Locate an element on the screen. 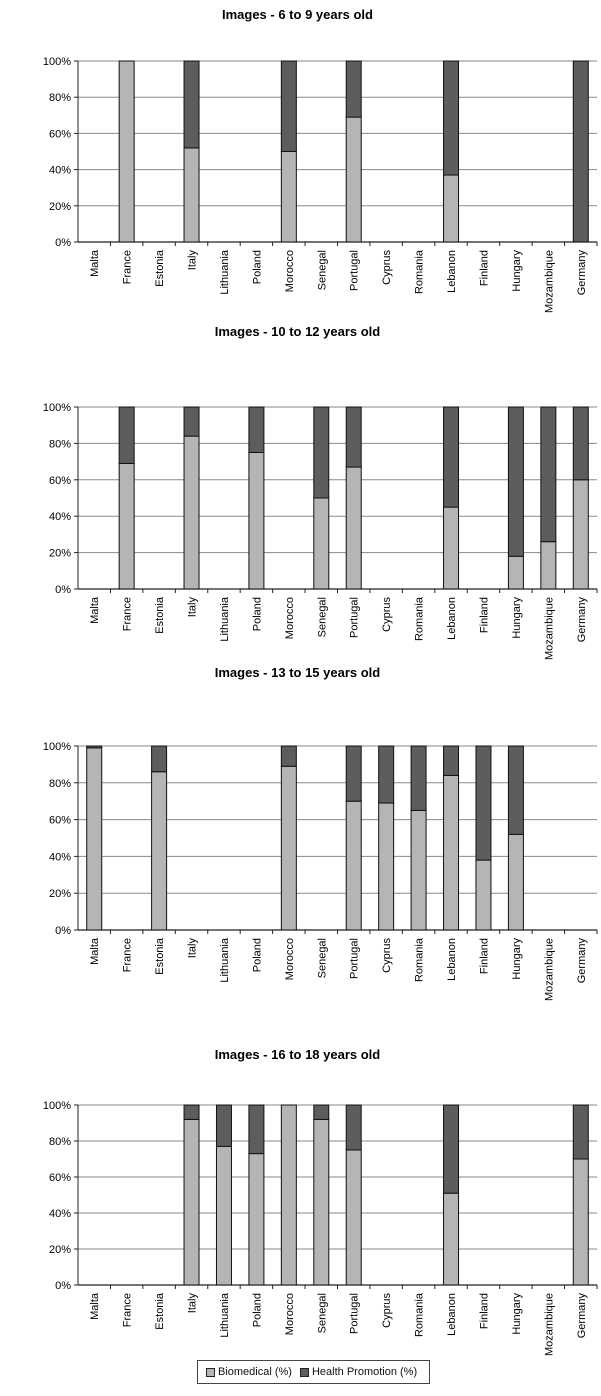 The width and height of the screenshot is (601, 1396). chart-legend: Biomedical (%) Health Promotion (%) is located at coordinates (314, 1372).